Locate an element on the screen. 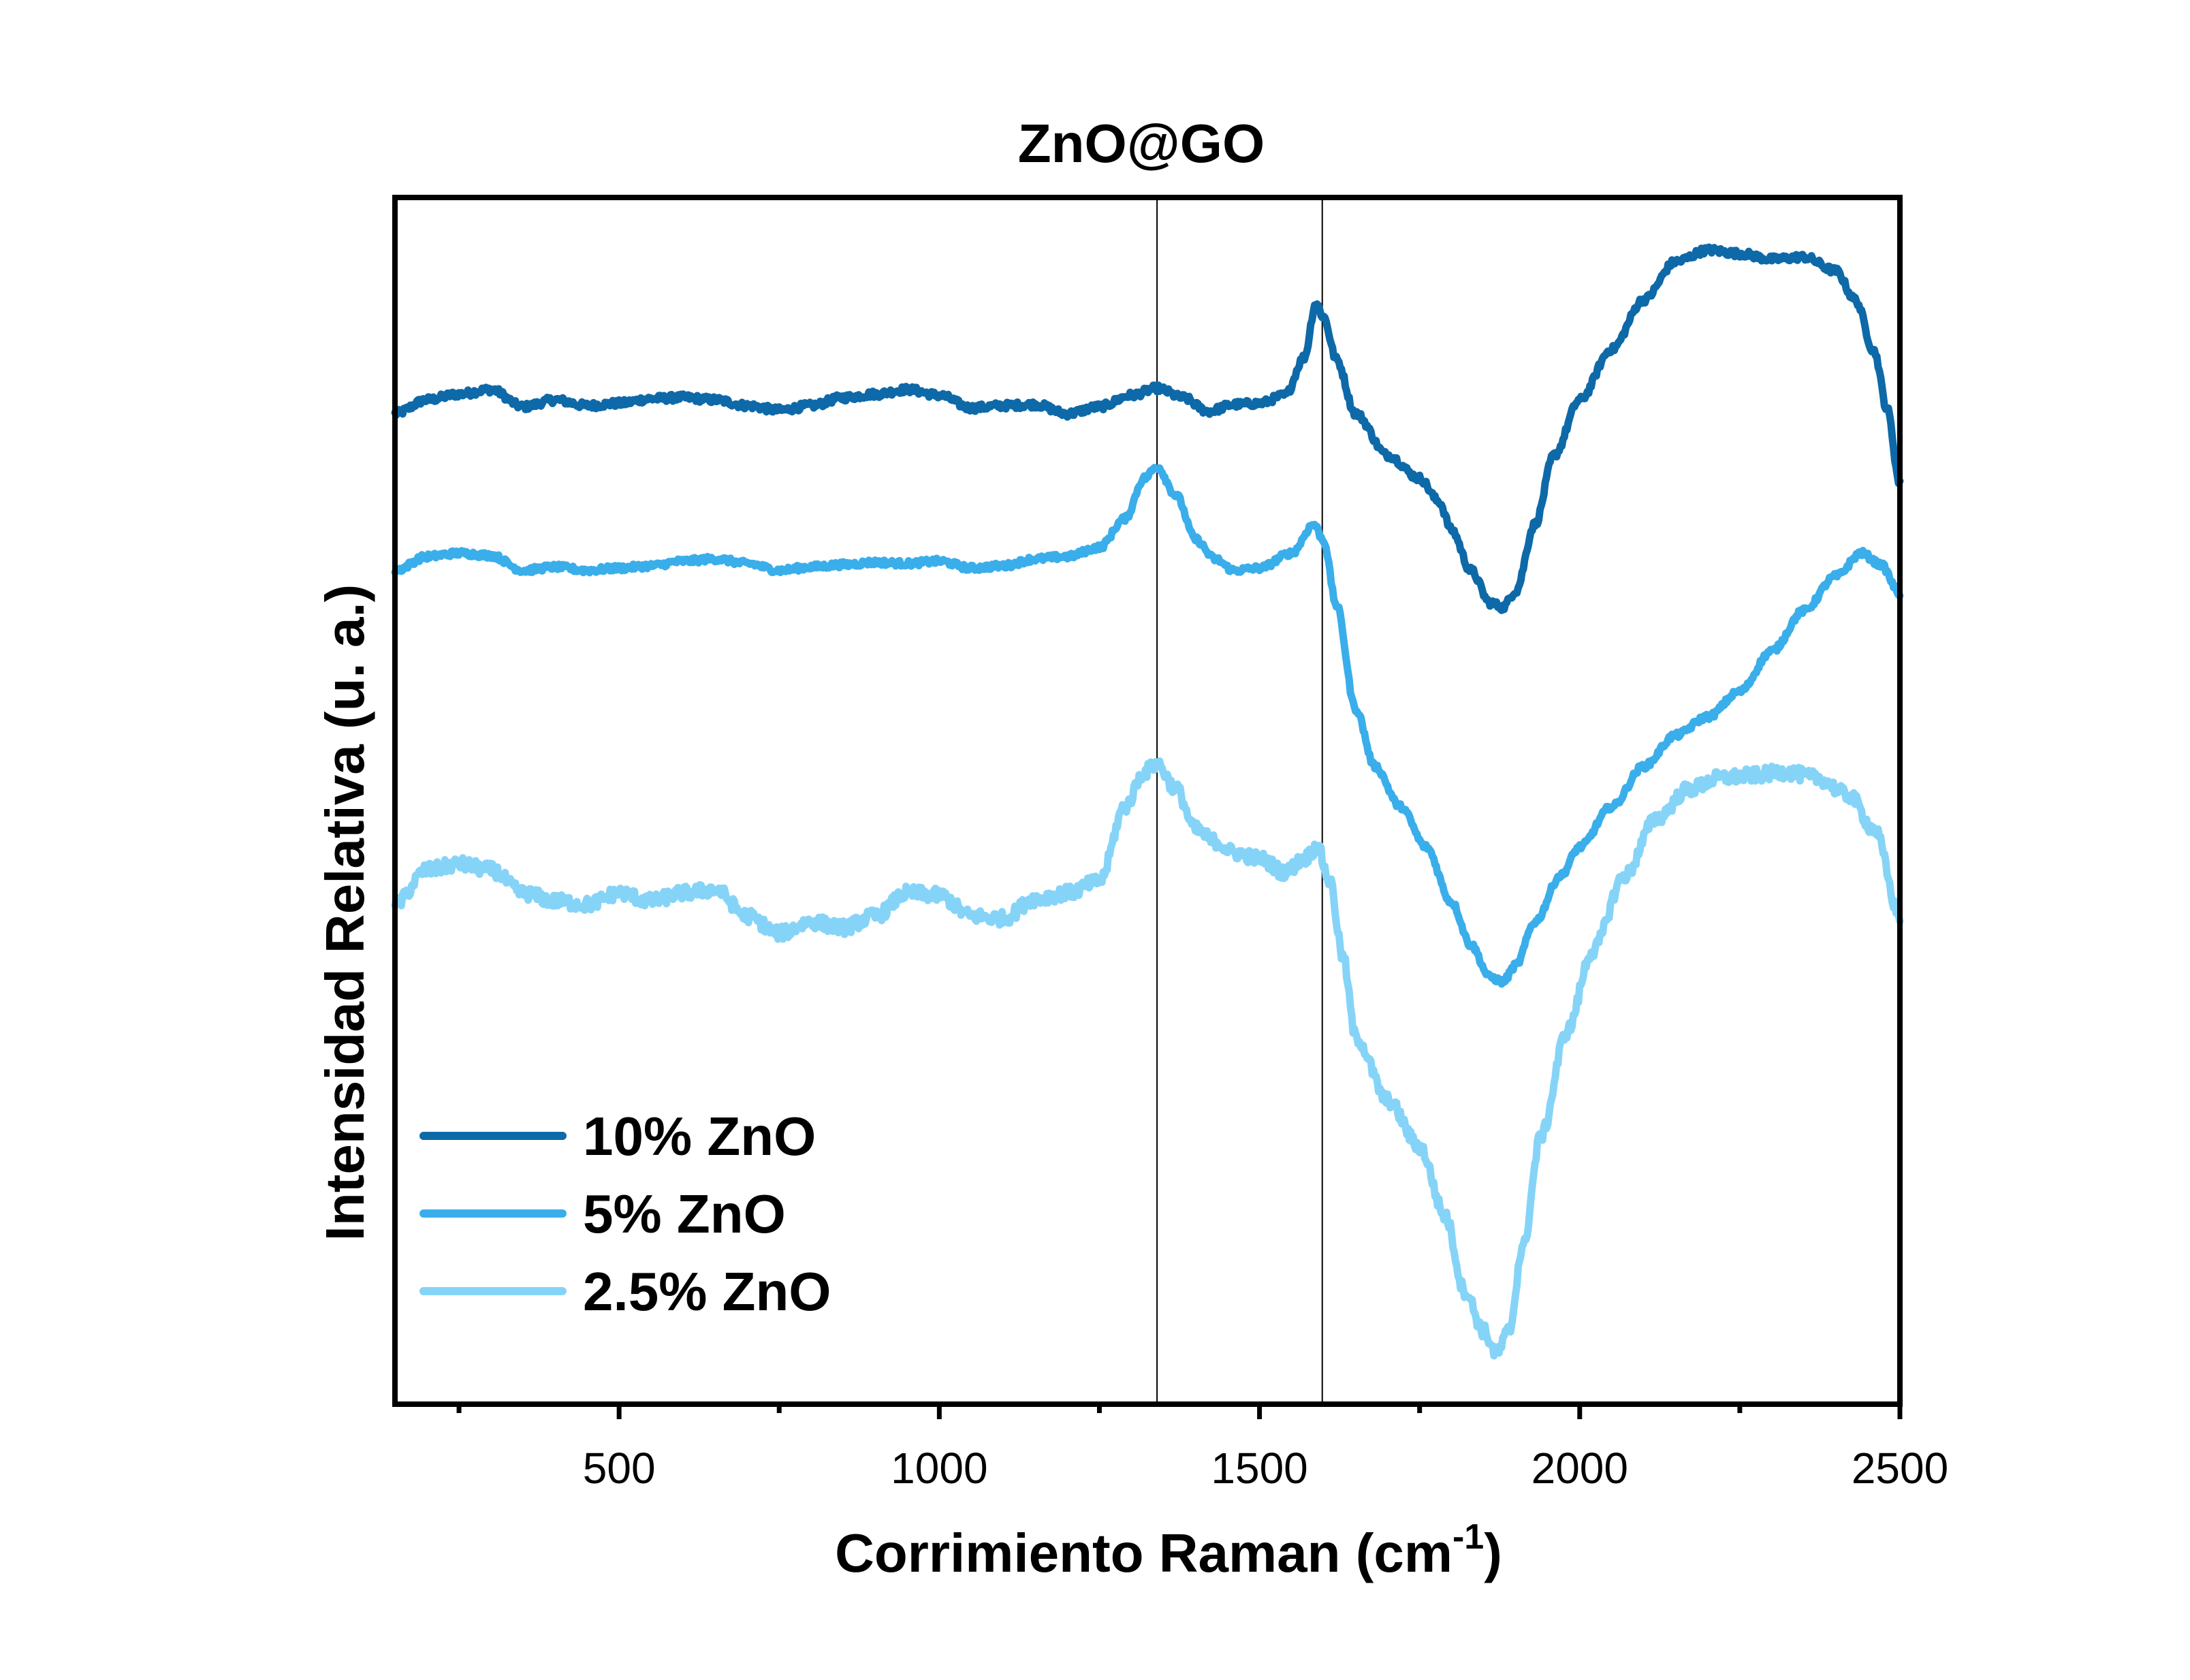  legend-label-3: 2.5% ZnO is located at coordinates (707, 1291).